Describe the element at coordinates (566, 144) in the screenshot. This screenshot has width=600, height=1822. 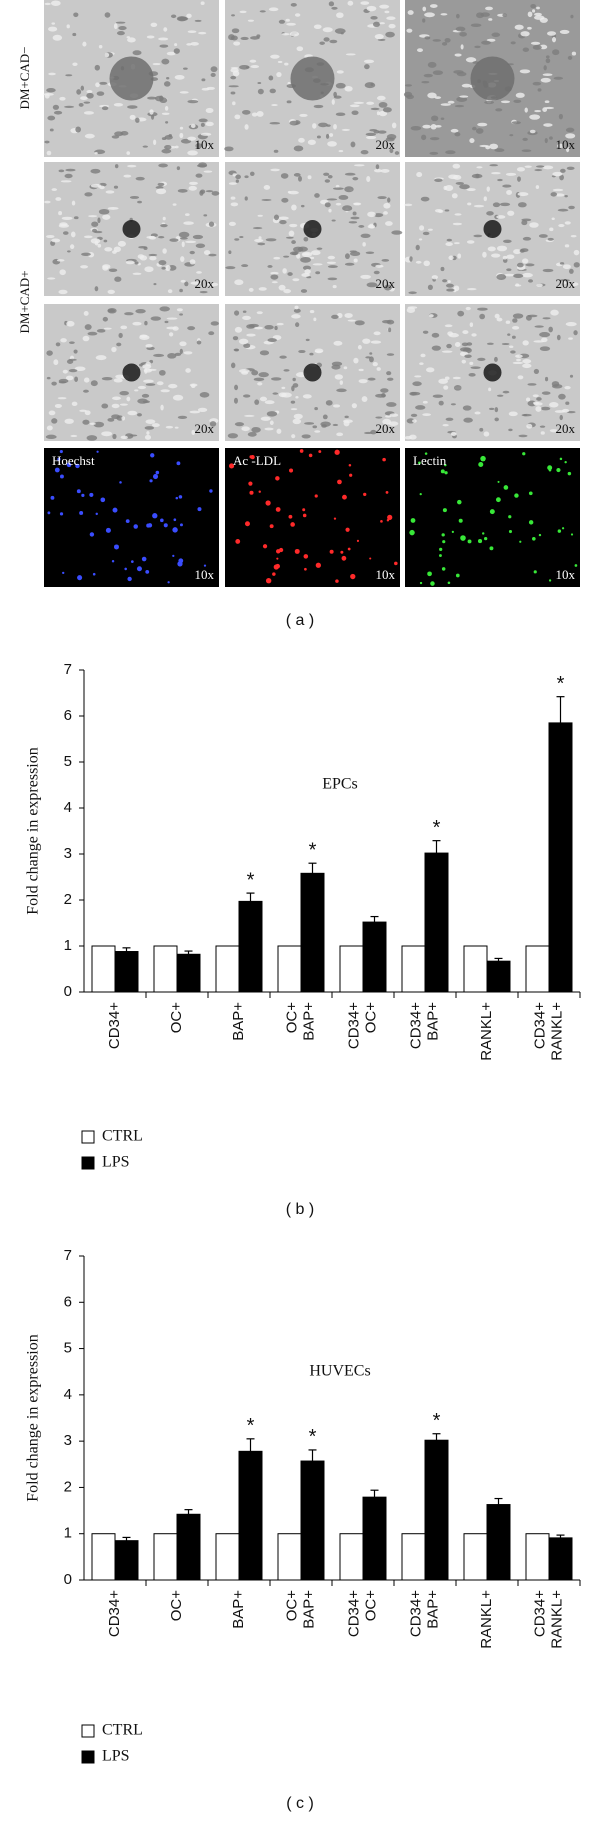
I see `magnification-label: 10x` at that location.